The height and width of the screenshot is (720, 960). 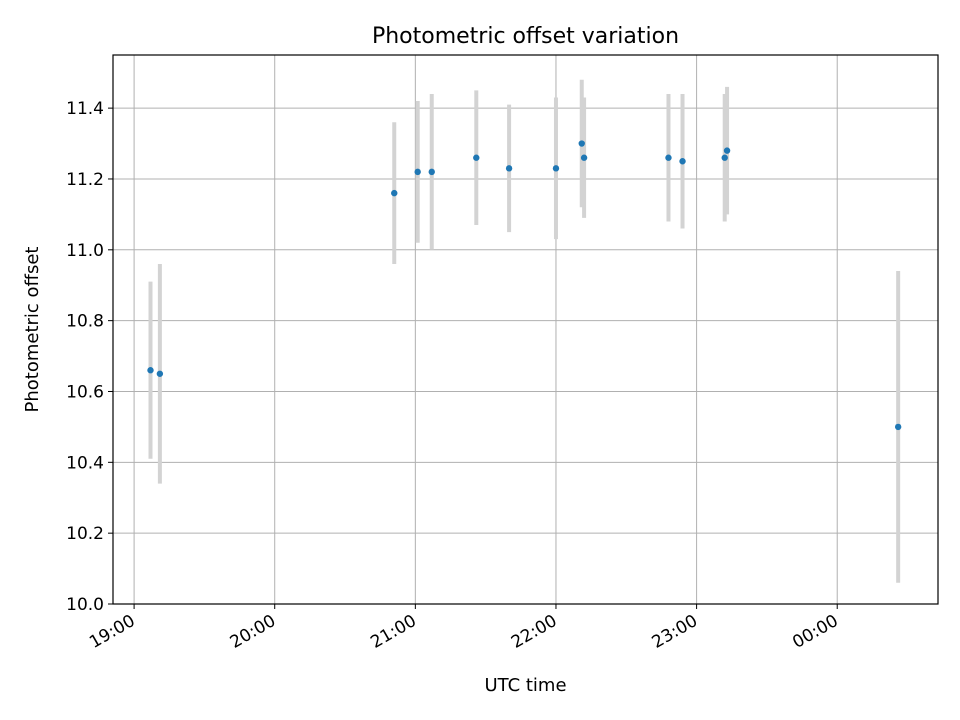 I want to click on y-tick-label: 10.6, so click(x=85, y=392).